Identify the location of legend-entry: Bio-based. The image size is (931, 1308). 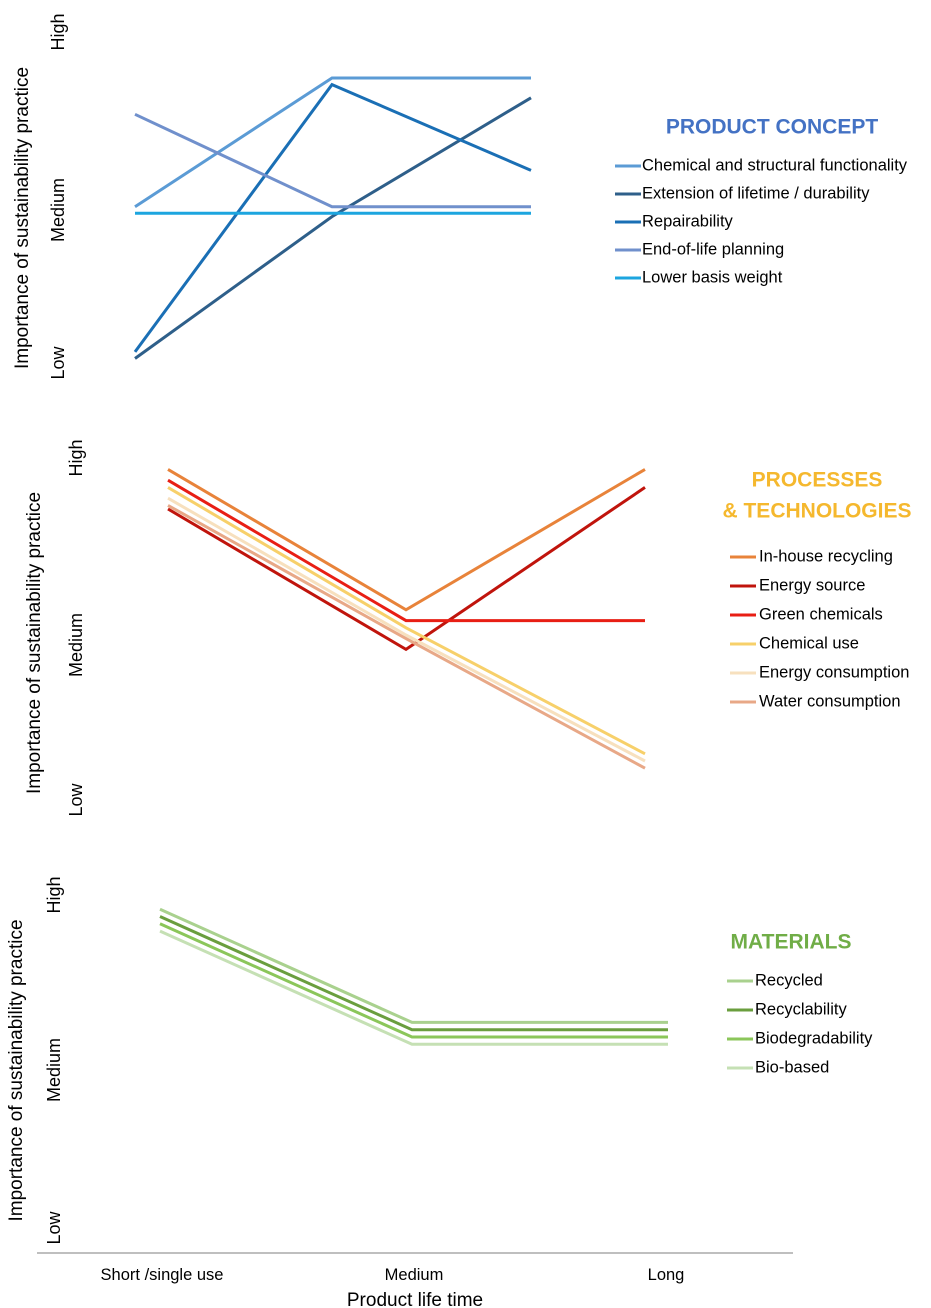
(792, 1067).